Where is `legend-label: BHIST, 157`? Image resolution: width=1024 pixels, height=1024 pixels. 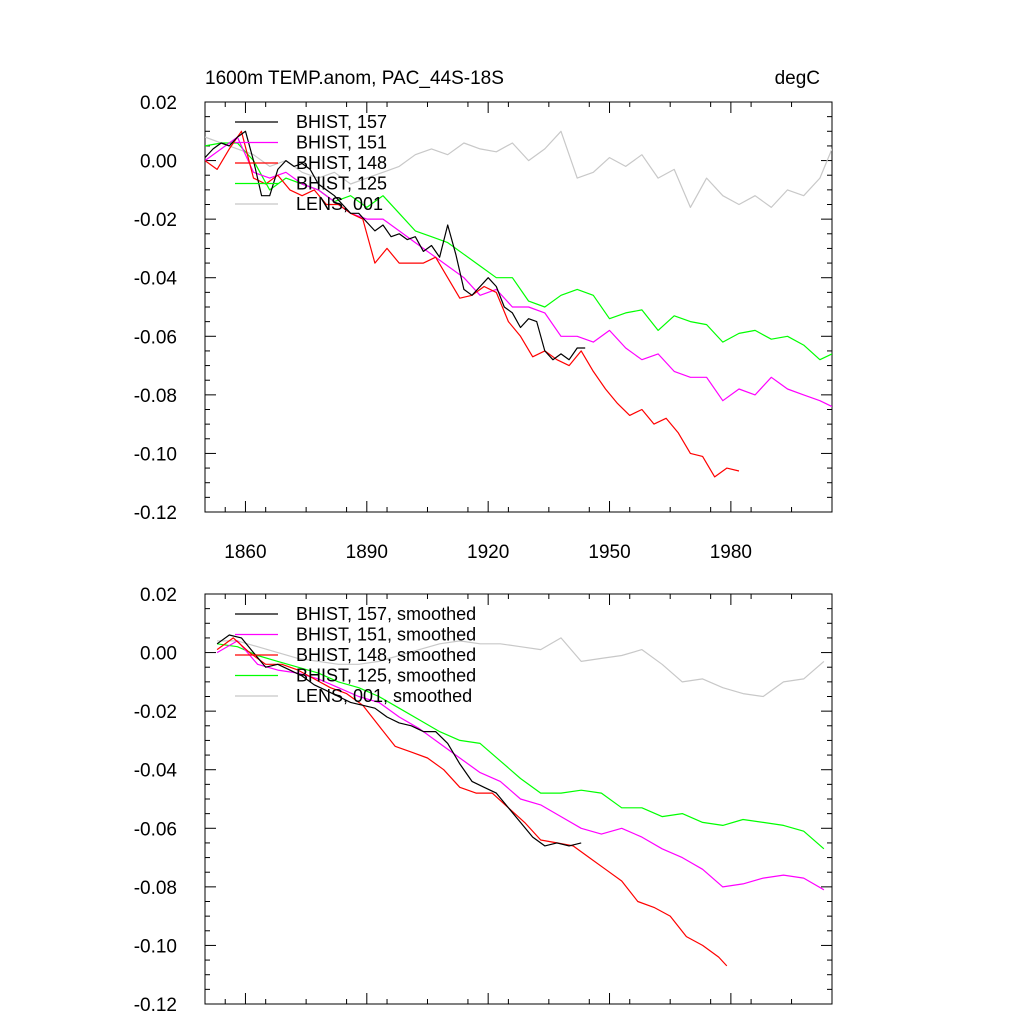 legend-label: BHIST, 157 is located at coordinates (341, 122).